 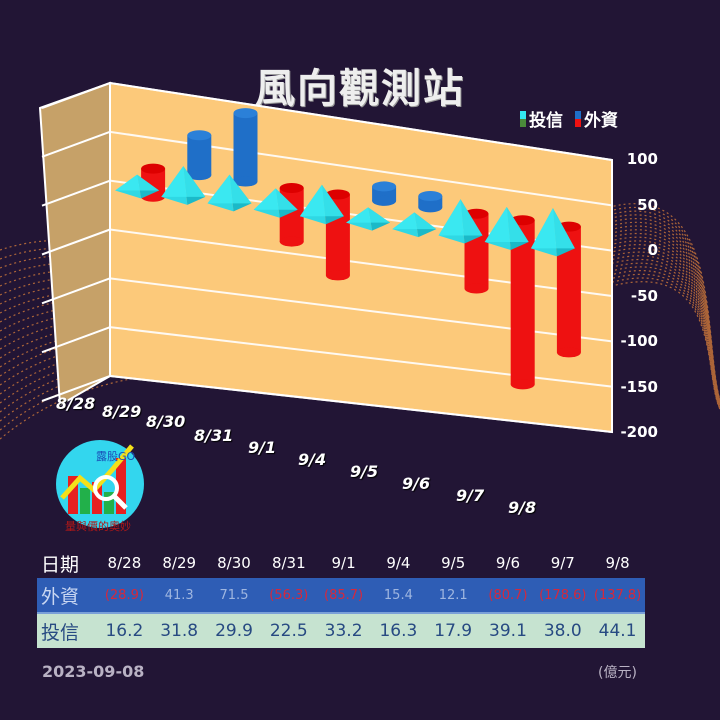 I want to click on foreign-cell: (137.8), so click(x=617, y=595).